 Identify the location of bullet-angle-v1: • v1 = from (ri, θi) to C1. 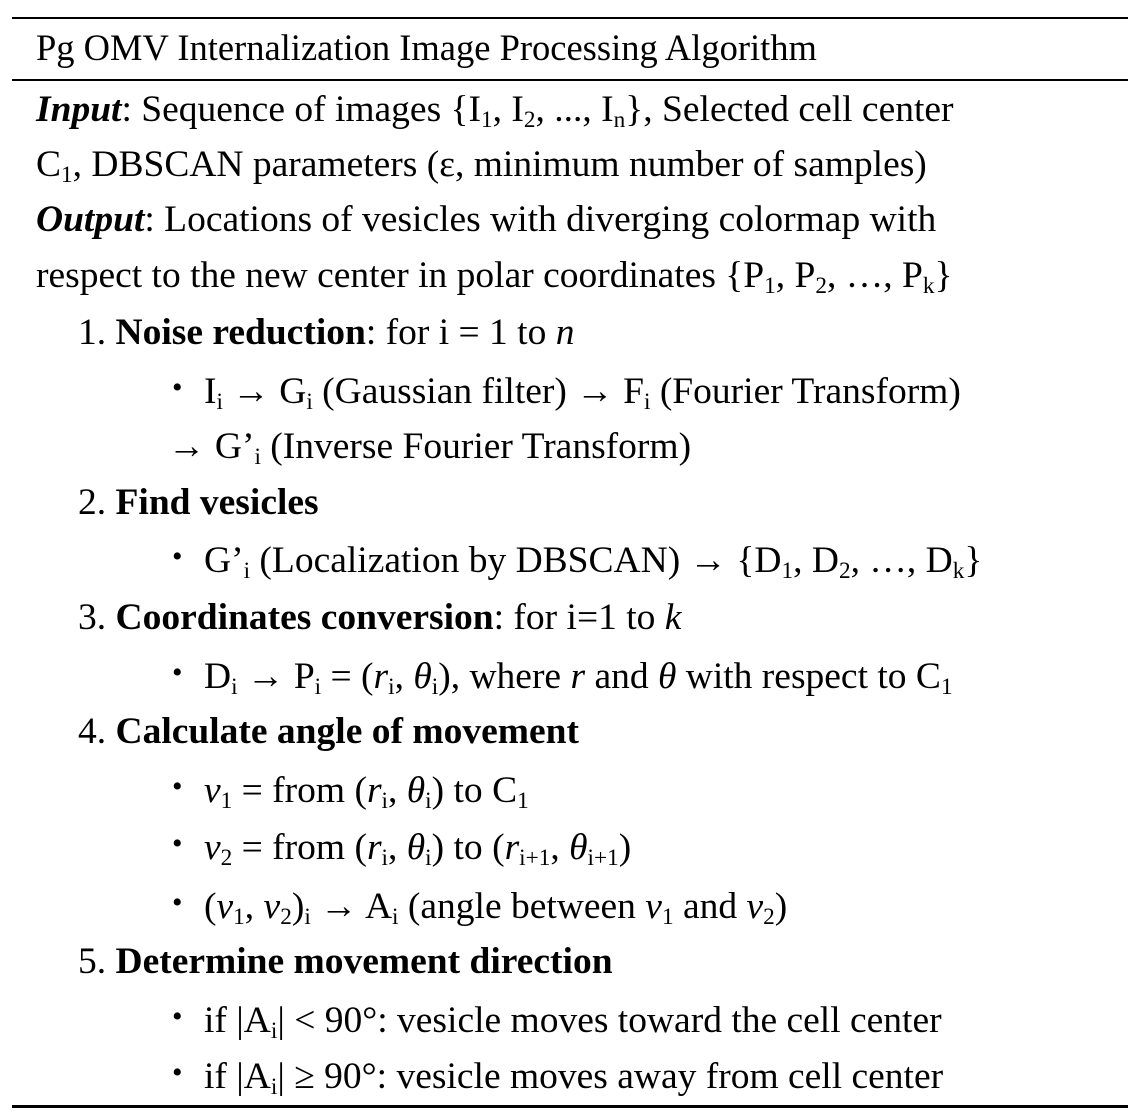
(350, 792).